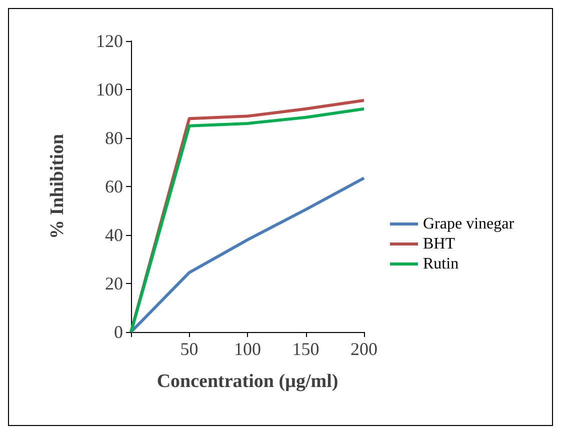 Image resolution: width=563 pixels, height=434 pixels. Describe the element at coordinates (109, 90) in the screenshot. I see `y-tick-label: 100` at that location.